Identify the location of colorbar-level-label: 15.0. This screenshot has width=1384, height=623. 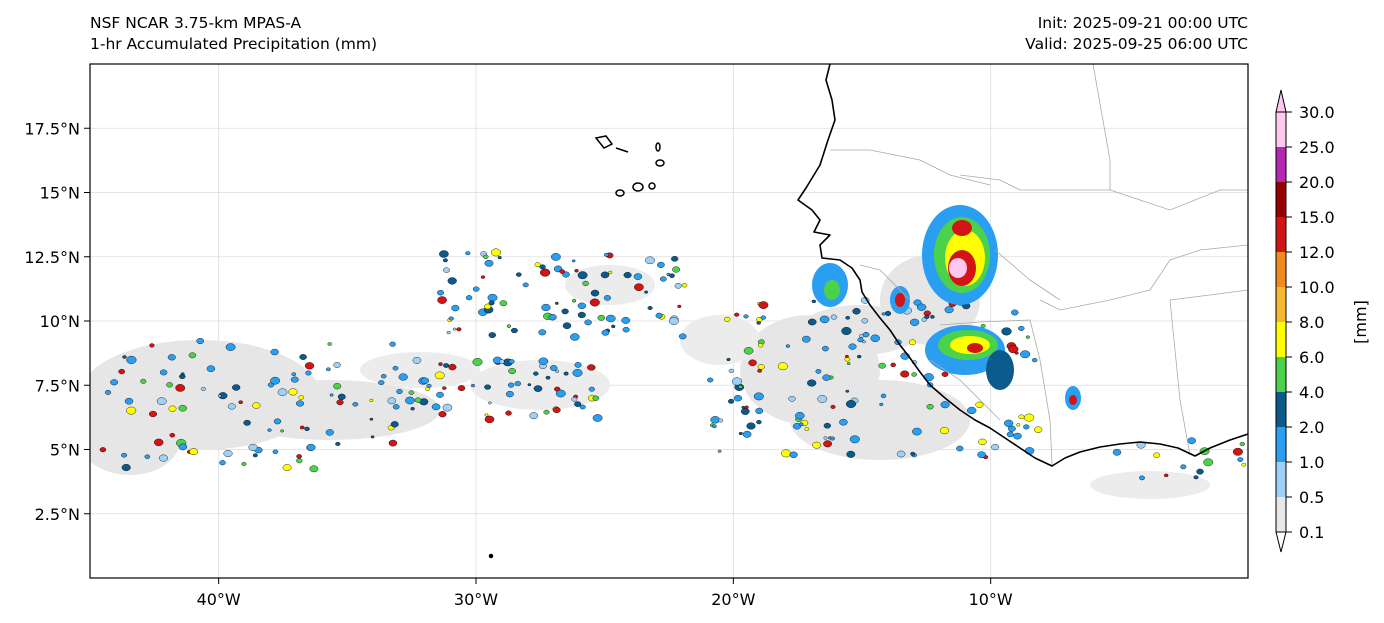
(1317, 217).